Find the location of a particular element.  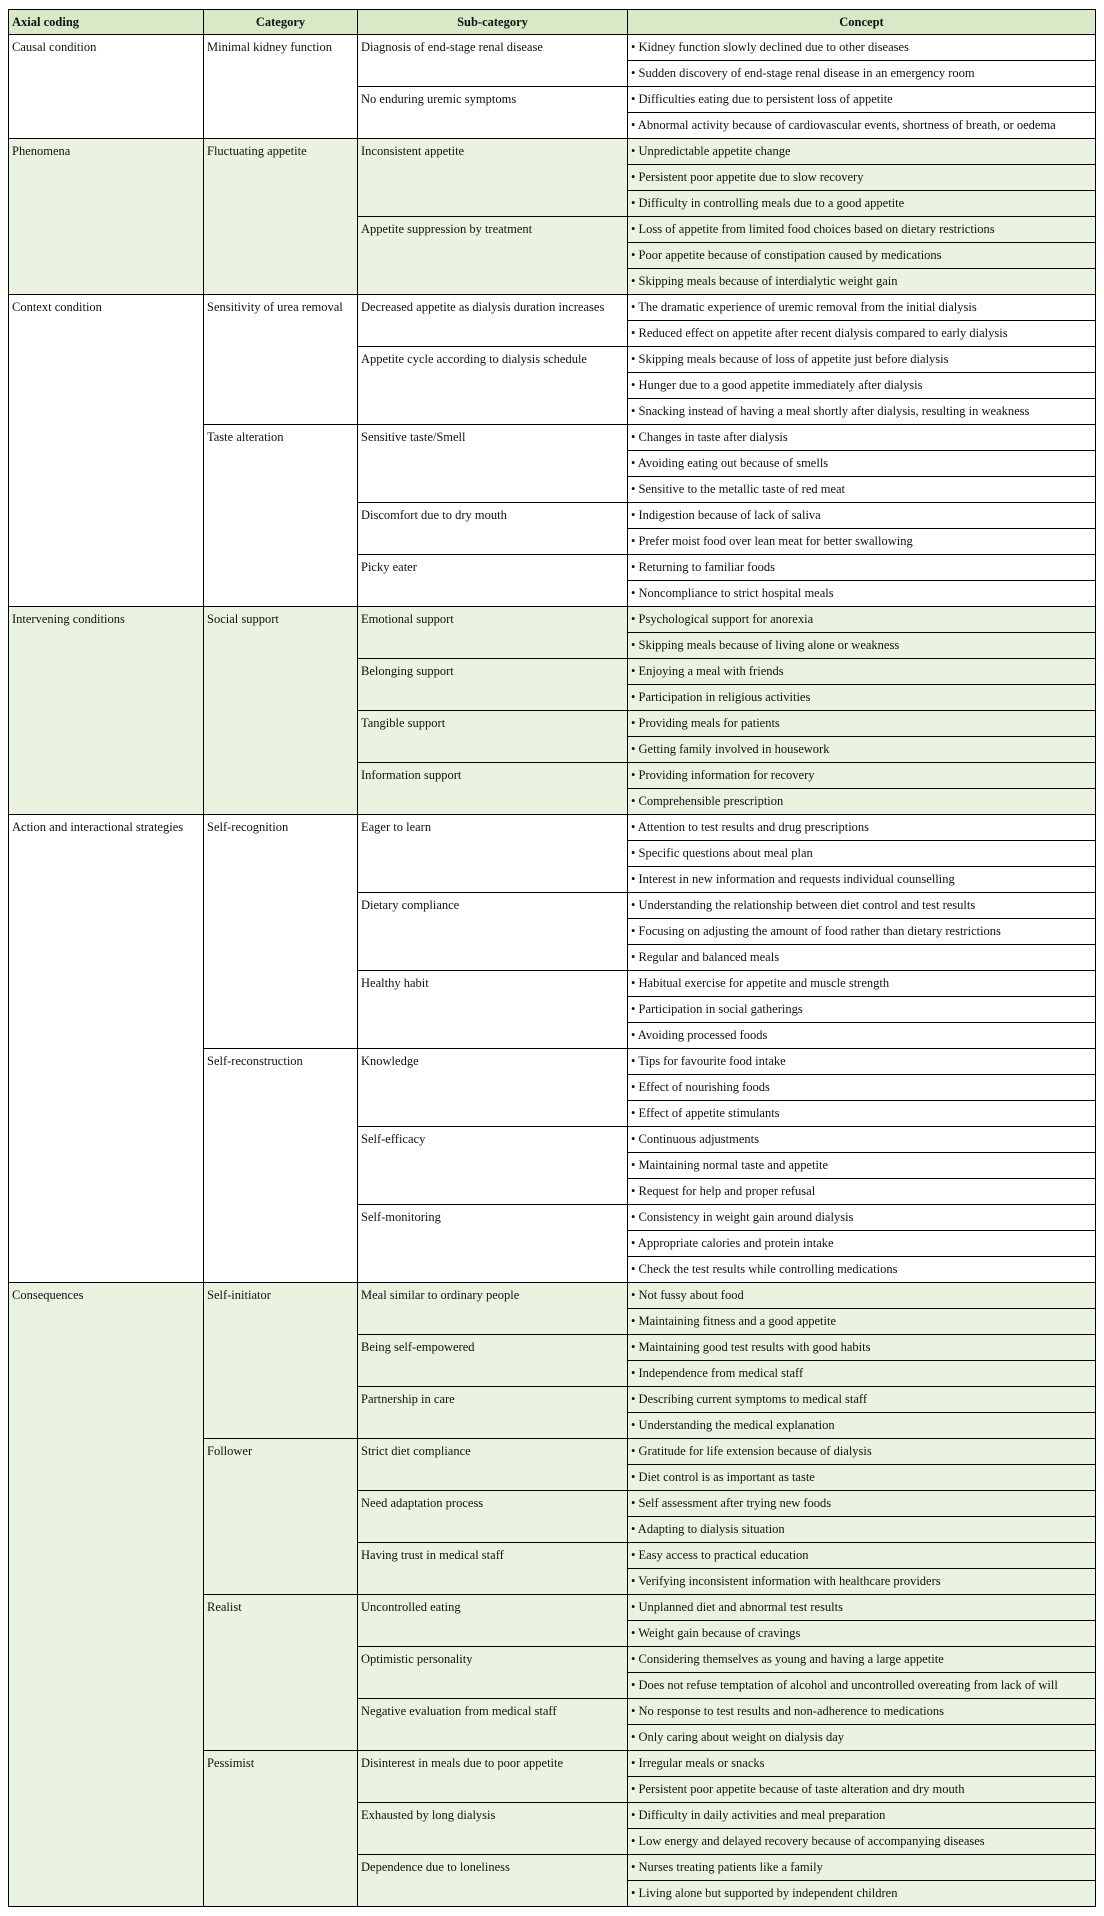

header-subcategory: Sub-category is located at coordinates (492, 22).